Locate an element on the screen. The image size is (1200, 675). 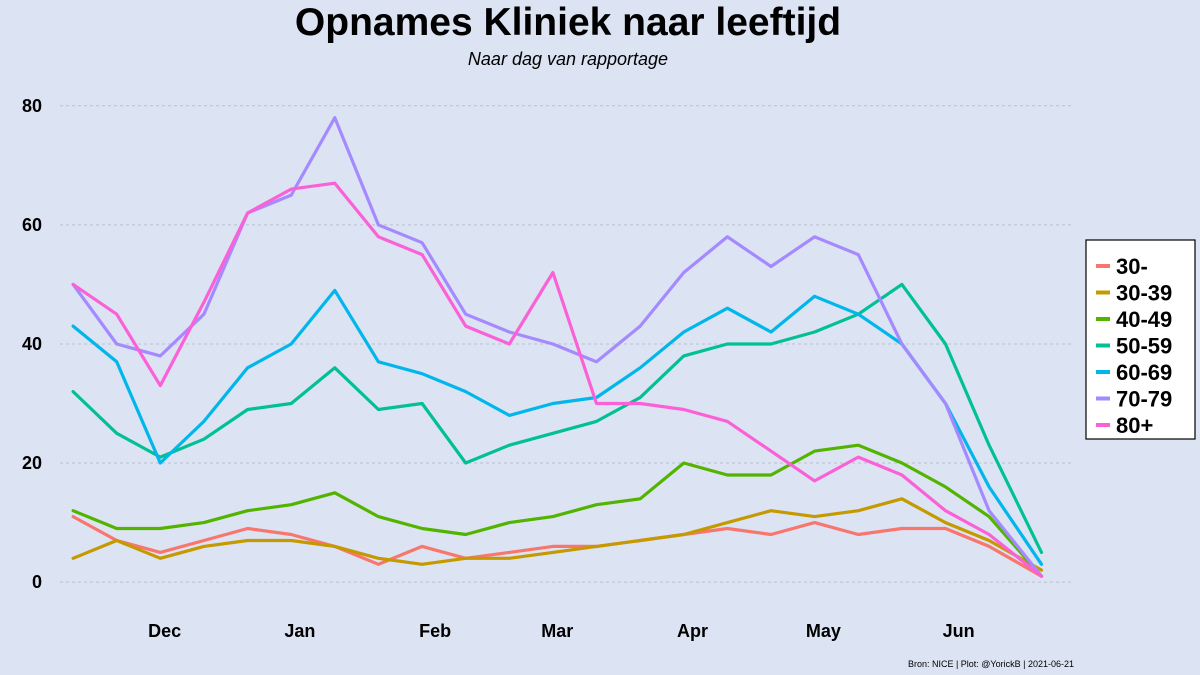
legend-label: 30- is located at coordinates (1132, 266).